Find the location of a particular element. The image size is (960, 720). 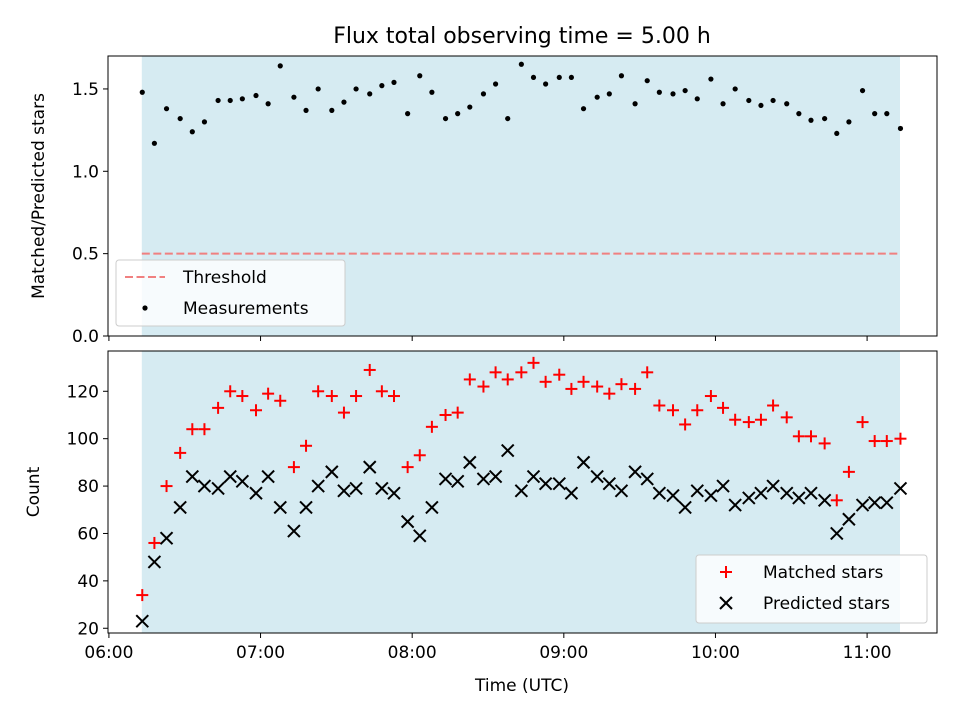

bottom-y-tick-label: 120 is located at coordinates (83, 392).